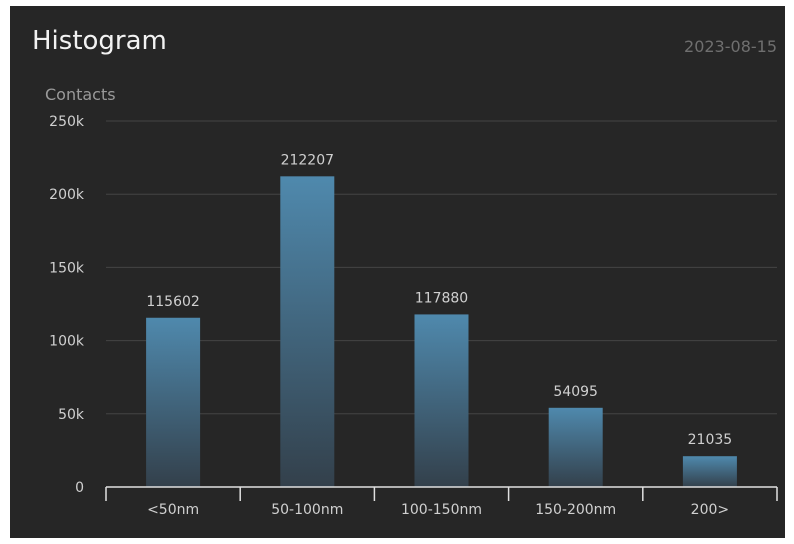 The image size is (794, 544). What do you see at coordinates (67, 122) in the screenshot?
I see `y-tick-label: 250k` at bounding box center [67, 122].